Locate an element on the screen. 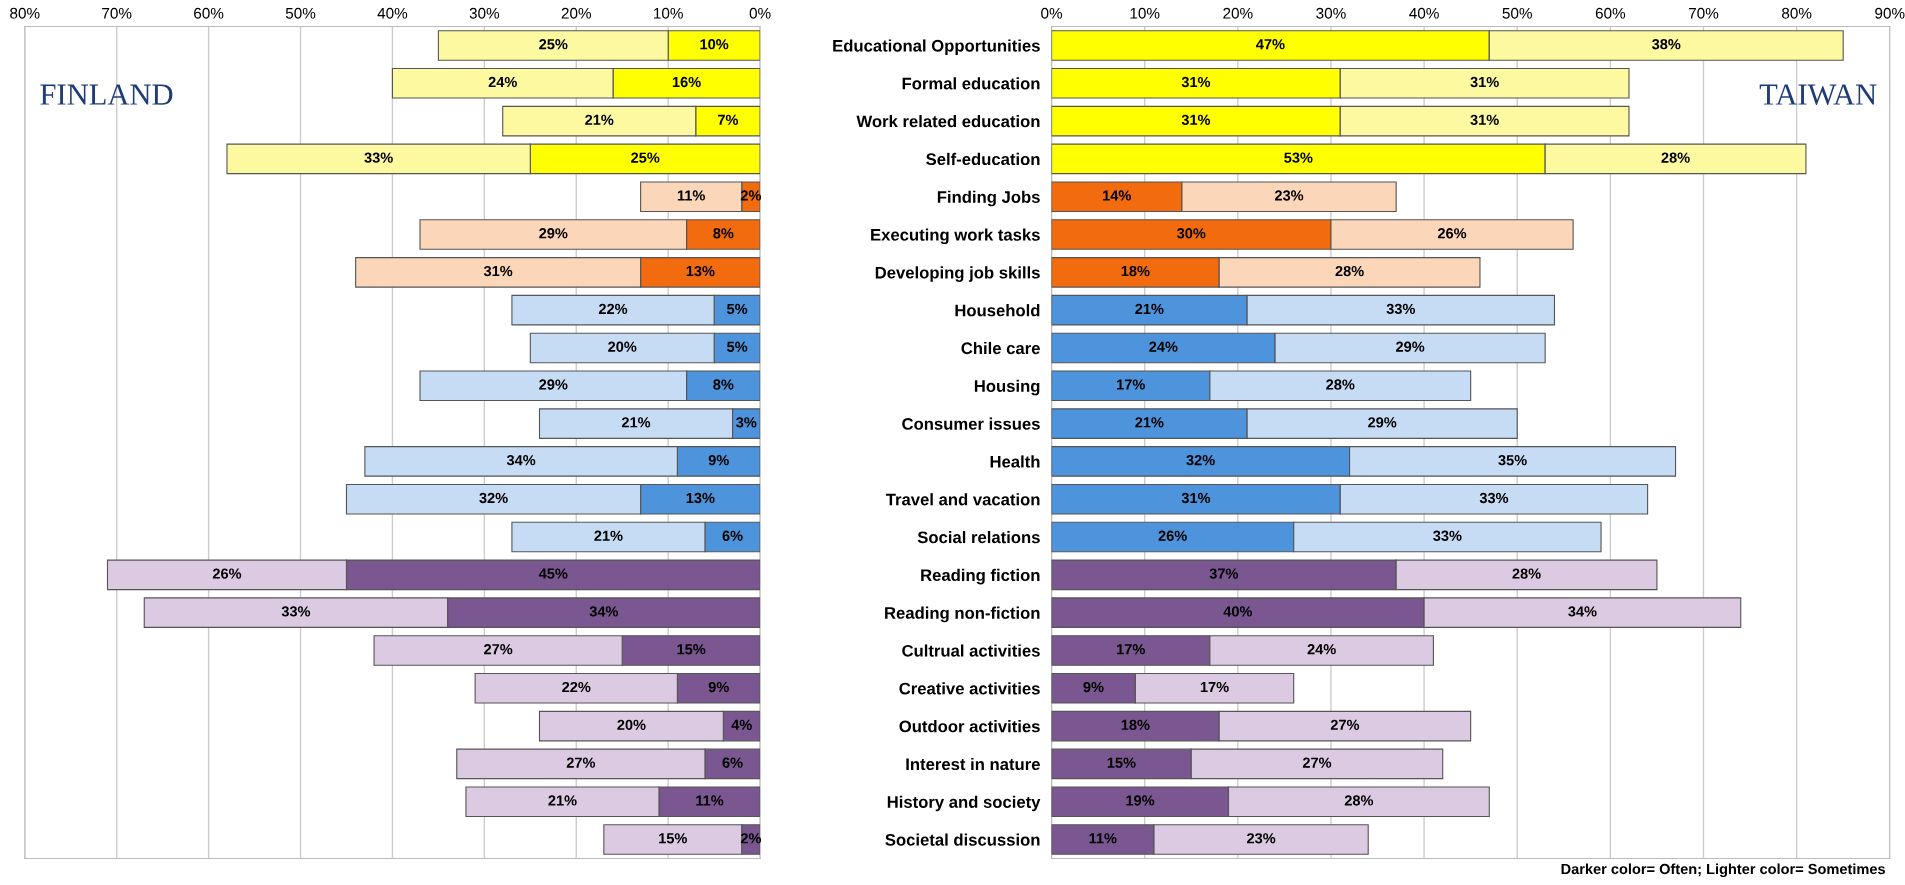 The width and height of the screenshot is (1905, 885). y-tick-label: Societal discussion is located at coordinates (962, 839).